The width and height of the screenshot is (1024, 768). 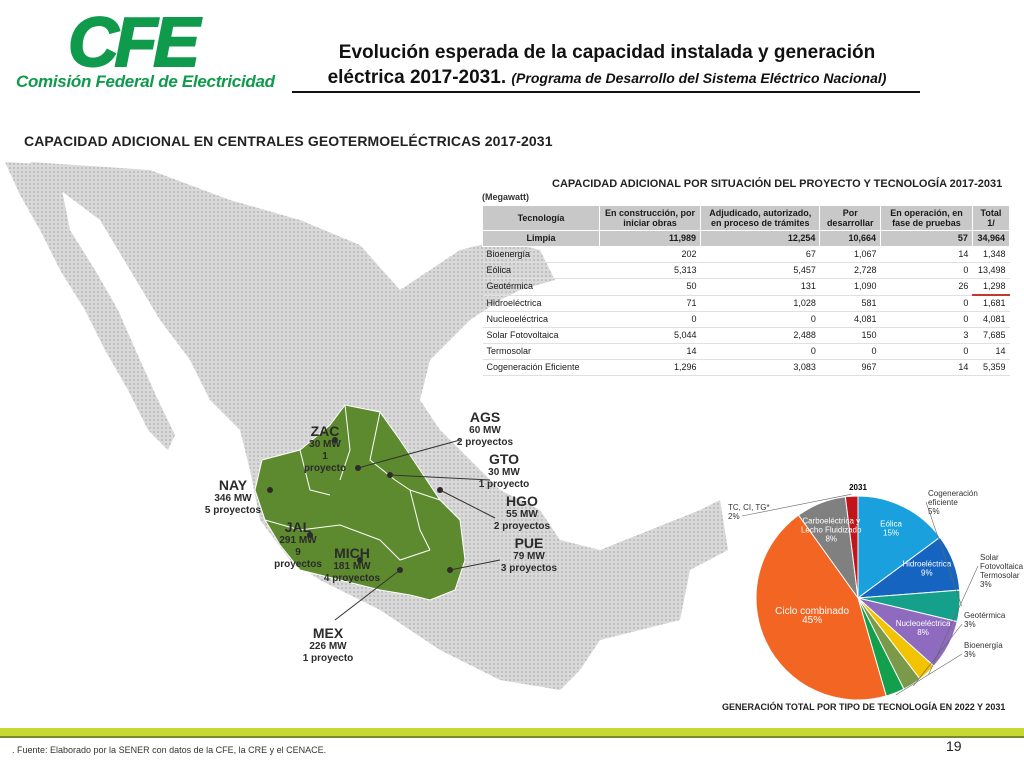 I want to click on table-cell-technology: Cogeneración Eficiente, so click(x=541, y=367).